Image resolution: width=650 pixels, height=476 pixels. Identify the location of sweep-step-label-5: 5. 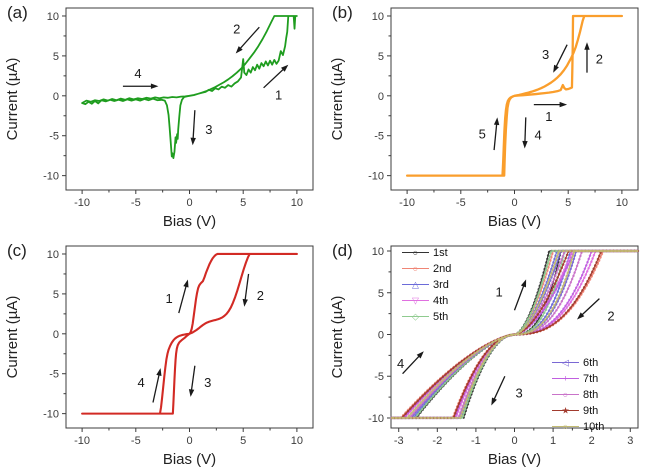
(482, 134).